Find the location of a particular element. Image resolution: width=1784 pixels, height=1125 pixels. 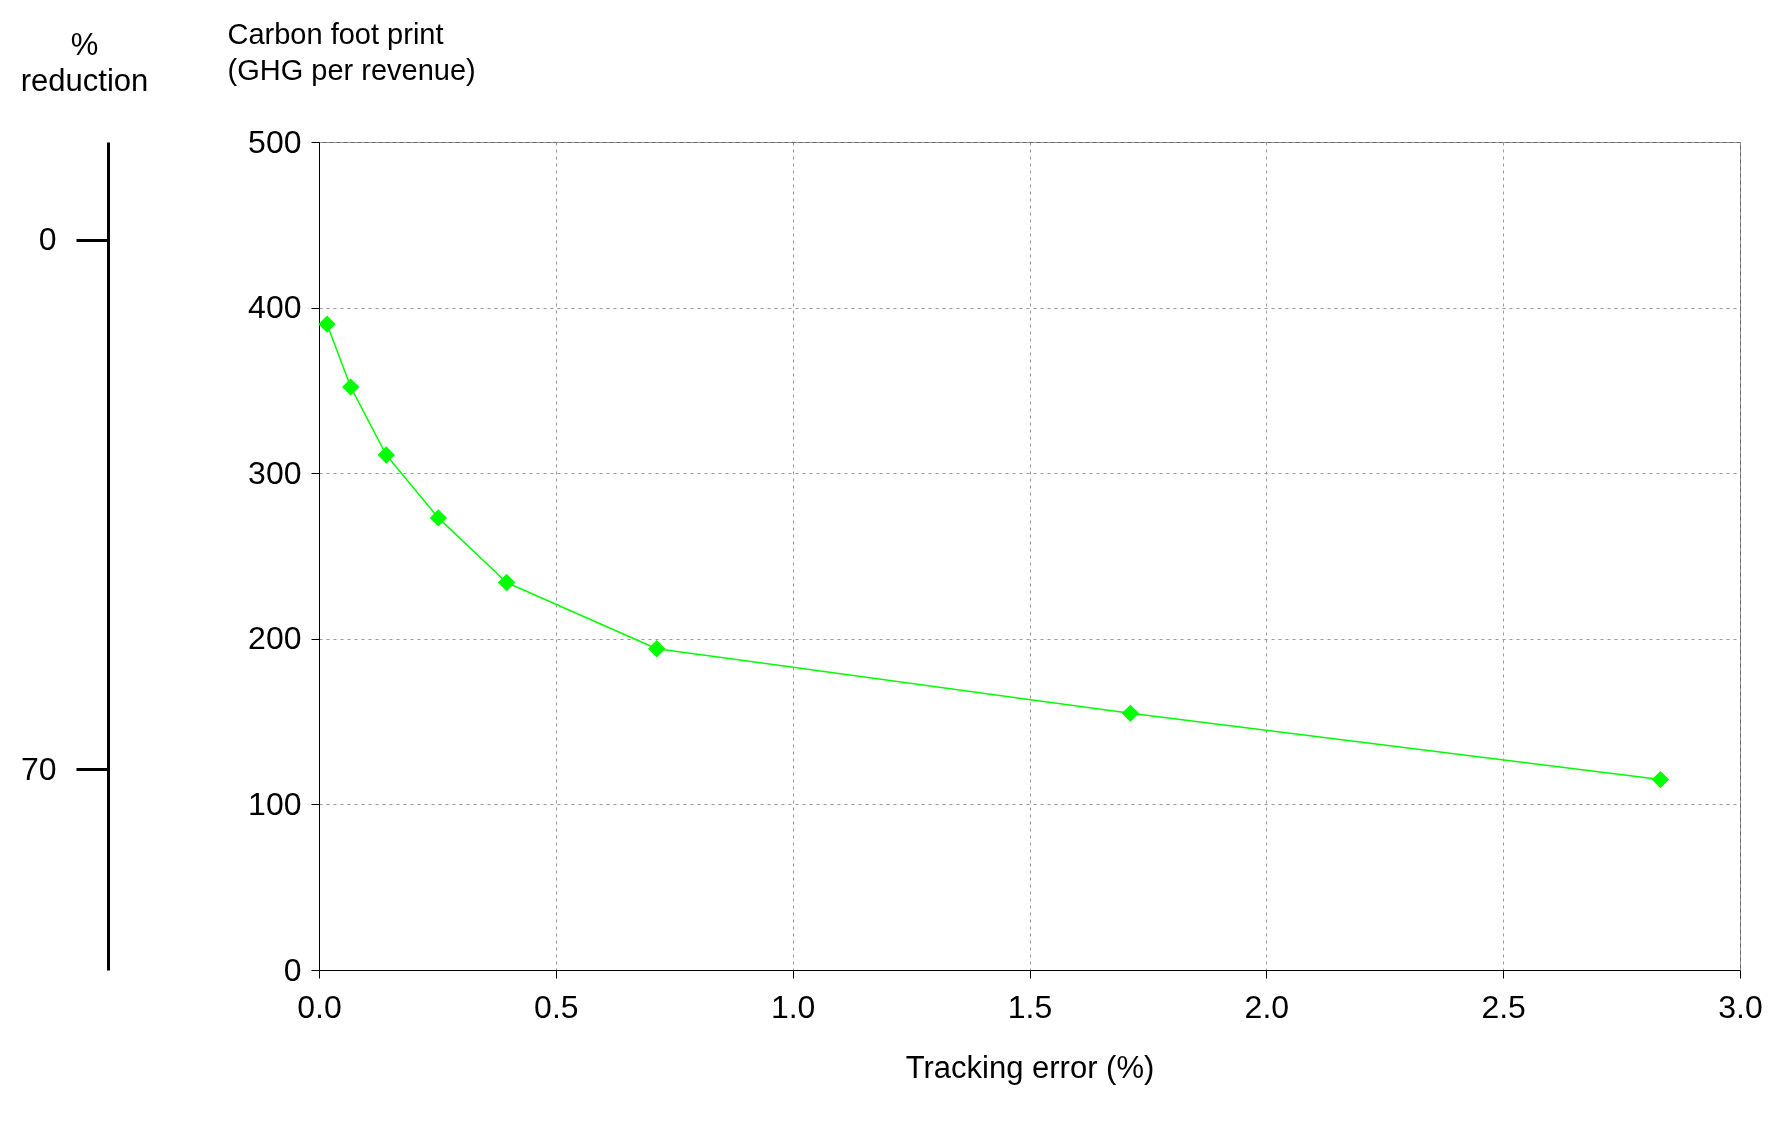

x-tick-label: 0.0 is located at coordinates (319, 1006).